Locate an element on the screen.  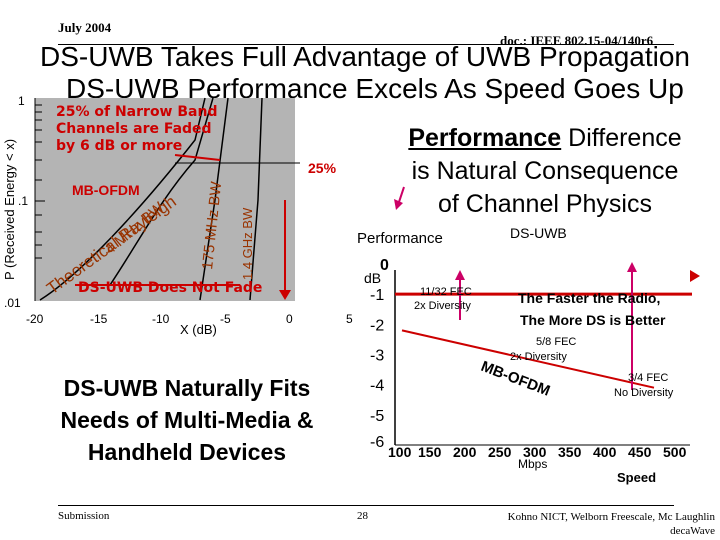
perf-rest: Difference is located at coordinates (621, 138).